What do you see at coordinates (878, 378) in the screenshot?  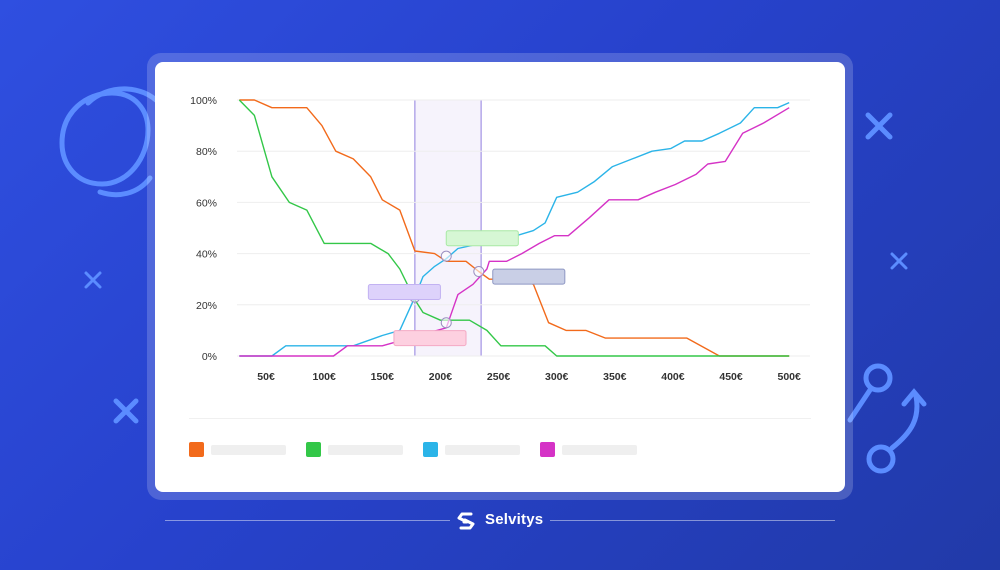 I see `node-circle-top` at bounding box center [878, 378].